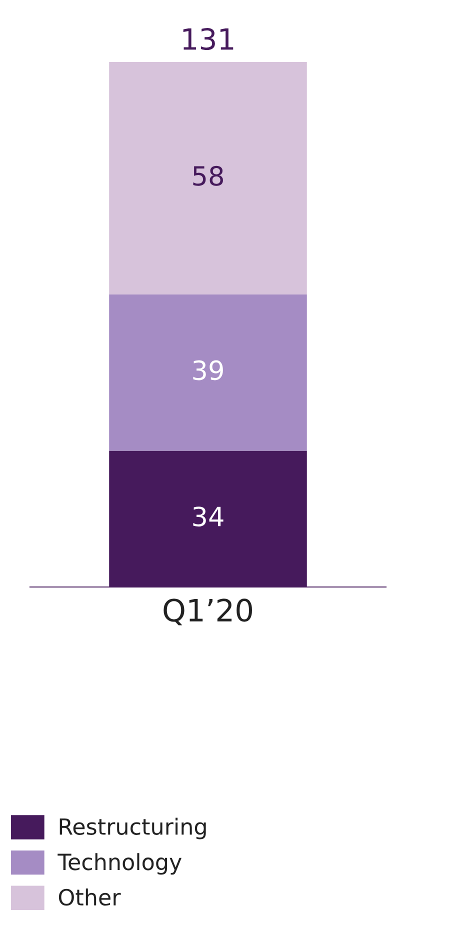 The image size is (449, 930). I want to click on total-label: 131, so click(208, 39).